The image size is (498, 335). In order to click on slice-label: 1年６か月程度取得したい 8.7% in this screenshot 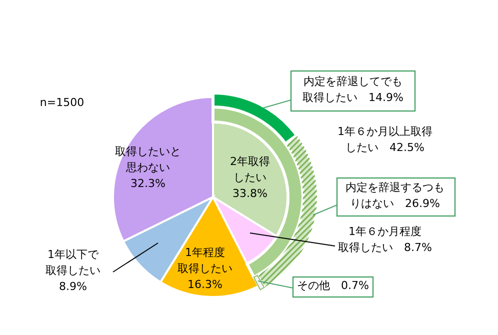, I will do `click(385, 239)`.